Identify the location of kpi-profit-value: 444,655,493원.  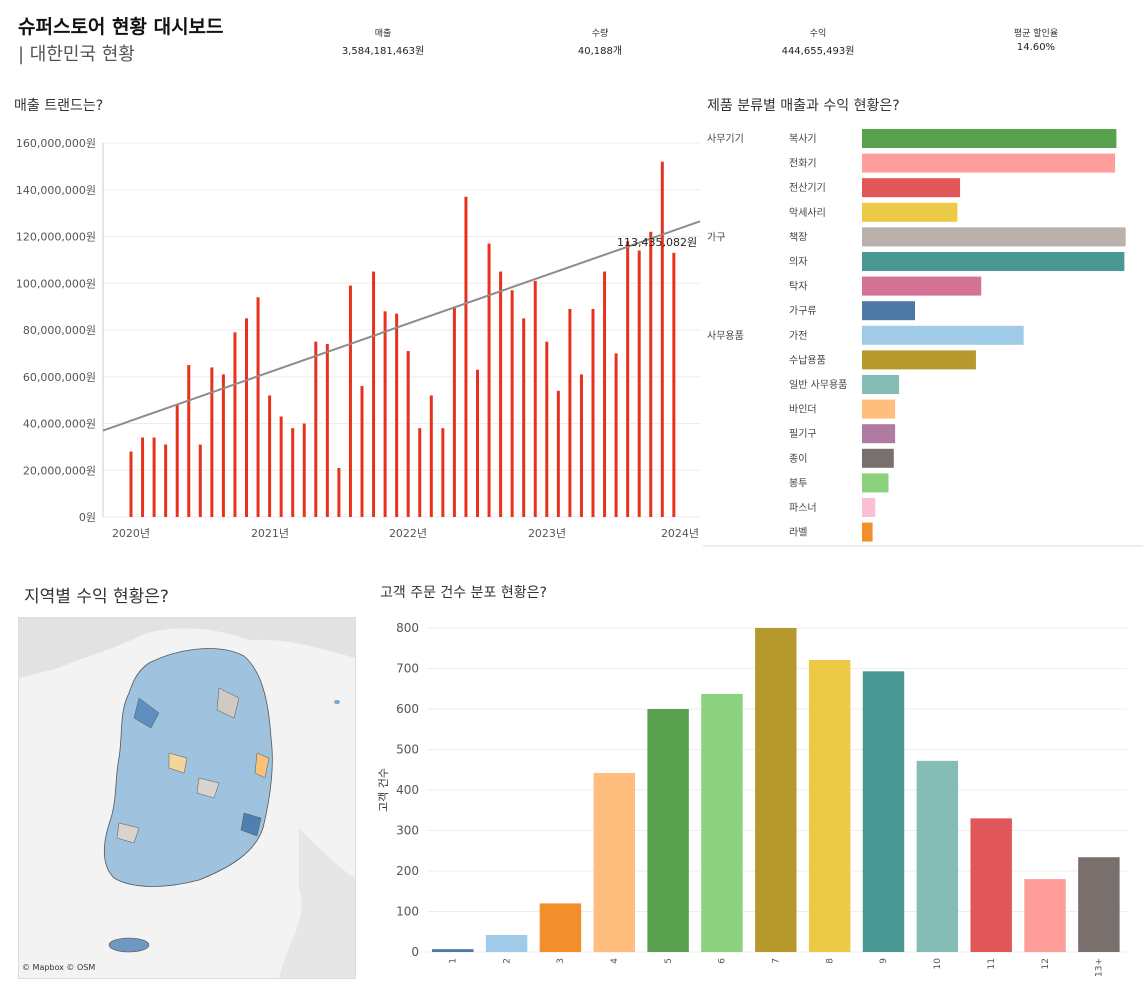
(818, 51).